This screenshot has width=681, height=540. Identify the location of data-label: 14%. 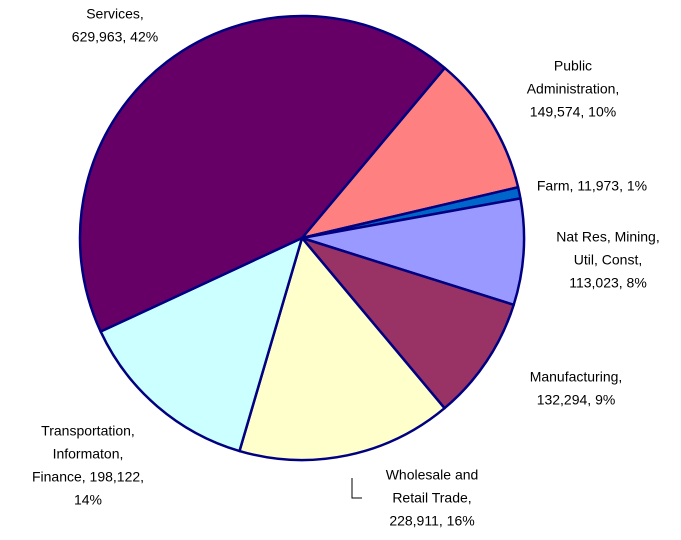
(88, 500).